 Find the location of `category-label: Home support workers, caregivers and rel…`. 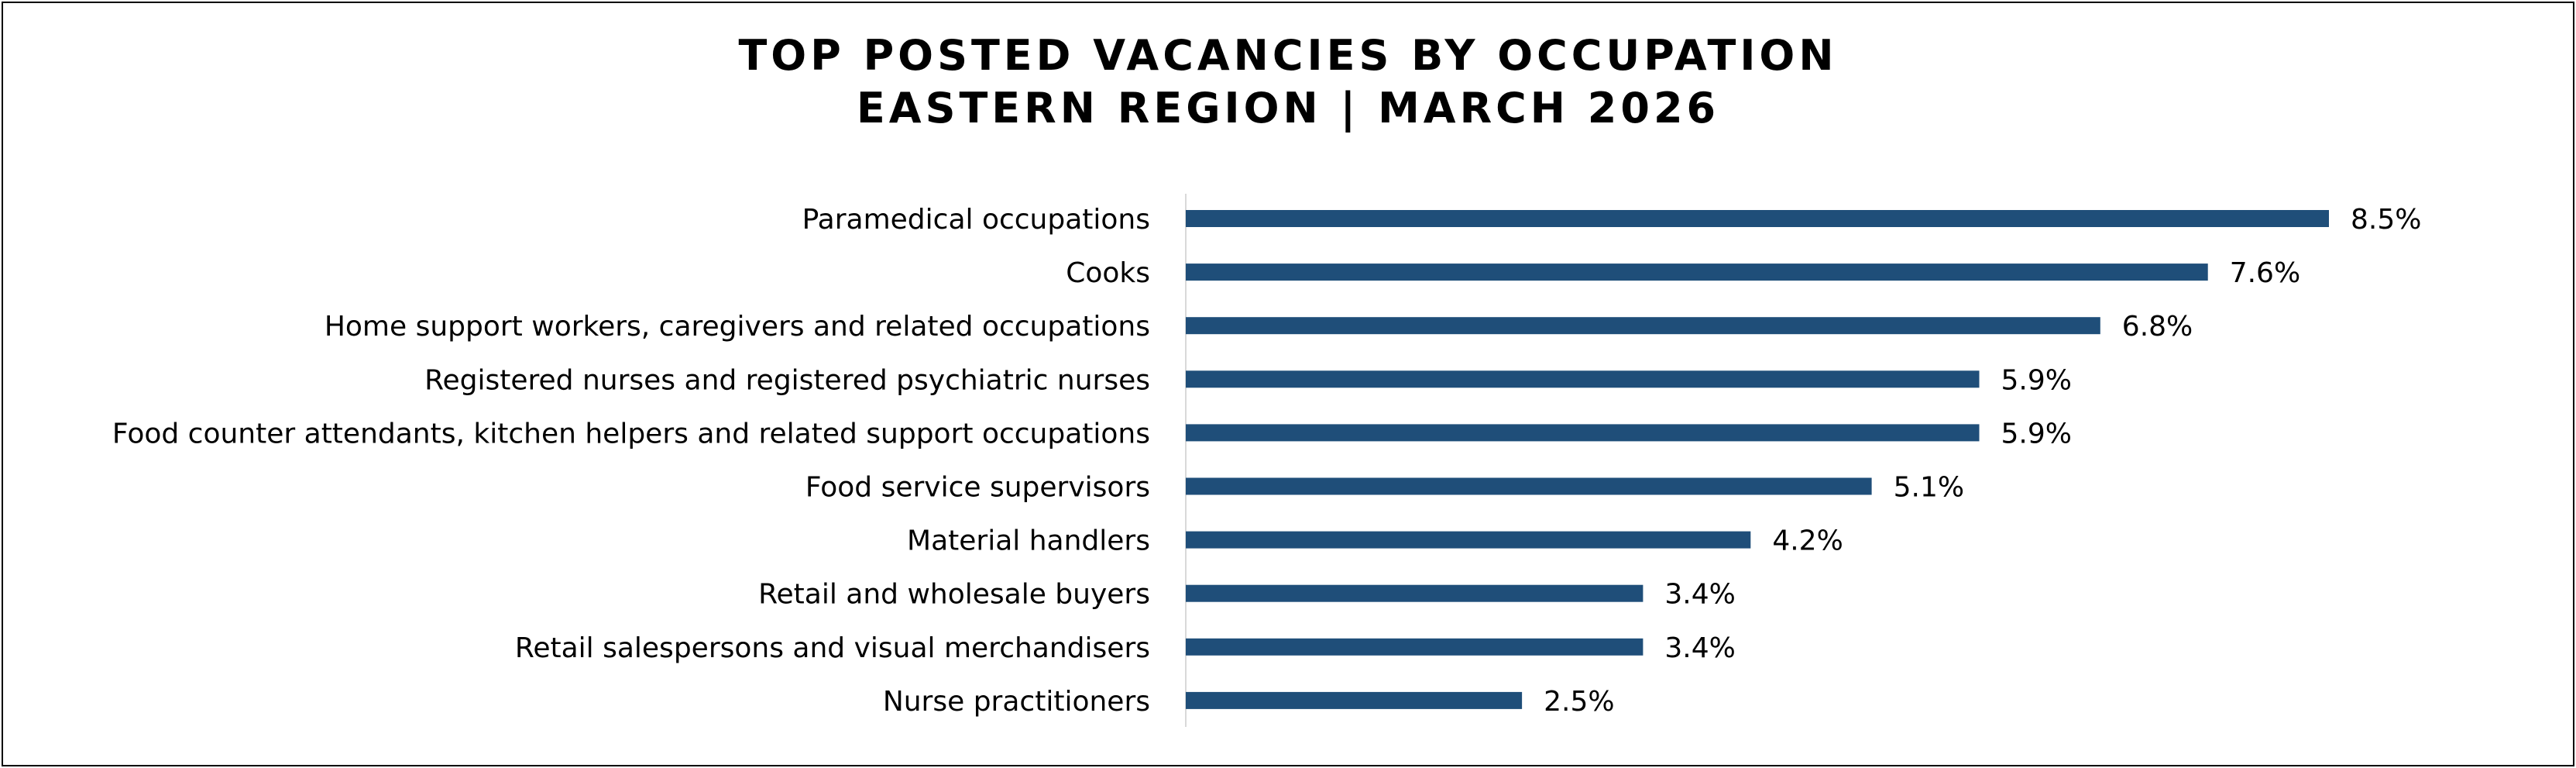

category-label: Home support workers, caregivers and rel… is located at coordinates (737, 327).